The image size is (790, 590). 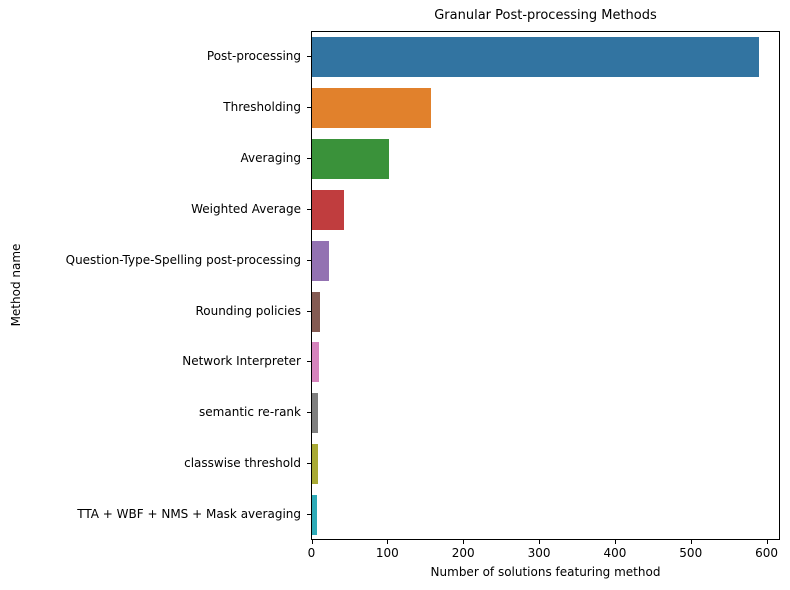 I want to click on y-axis-label: Method name, so click(x=16, y=285).